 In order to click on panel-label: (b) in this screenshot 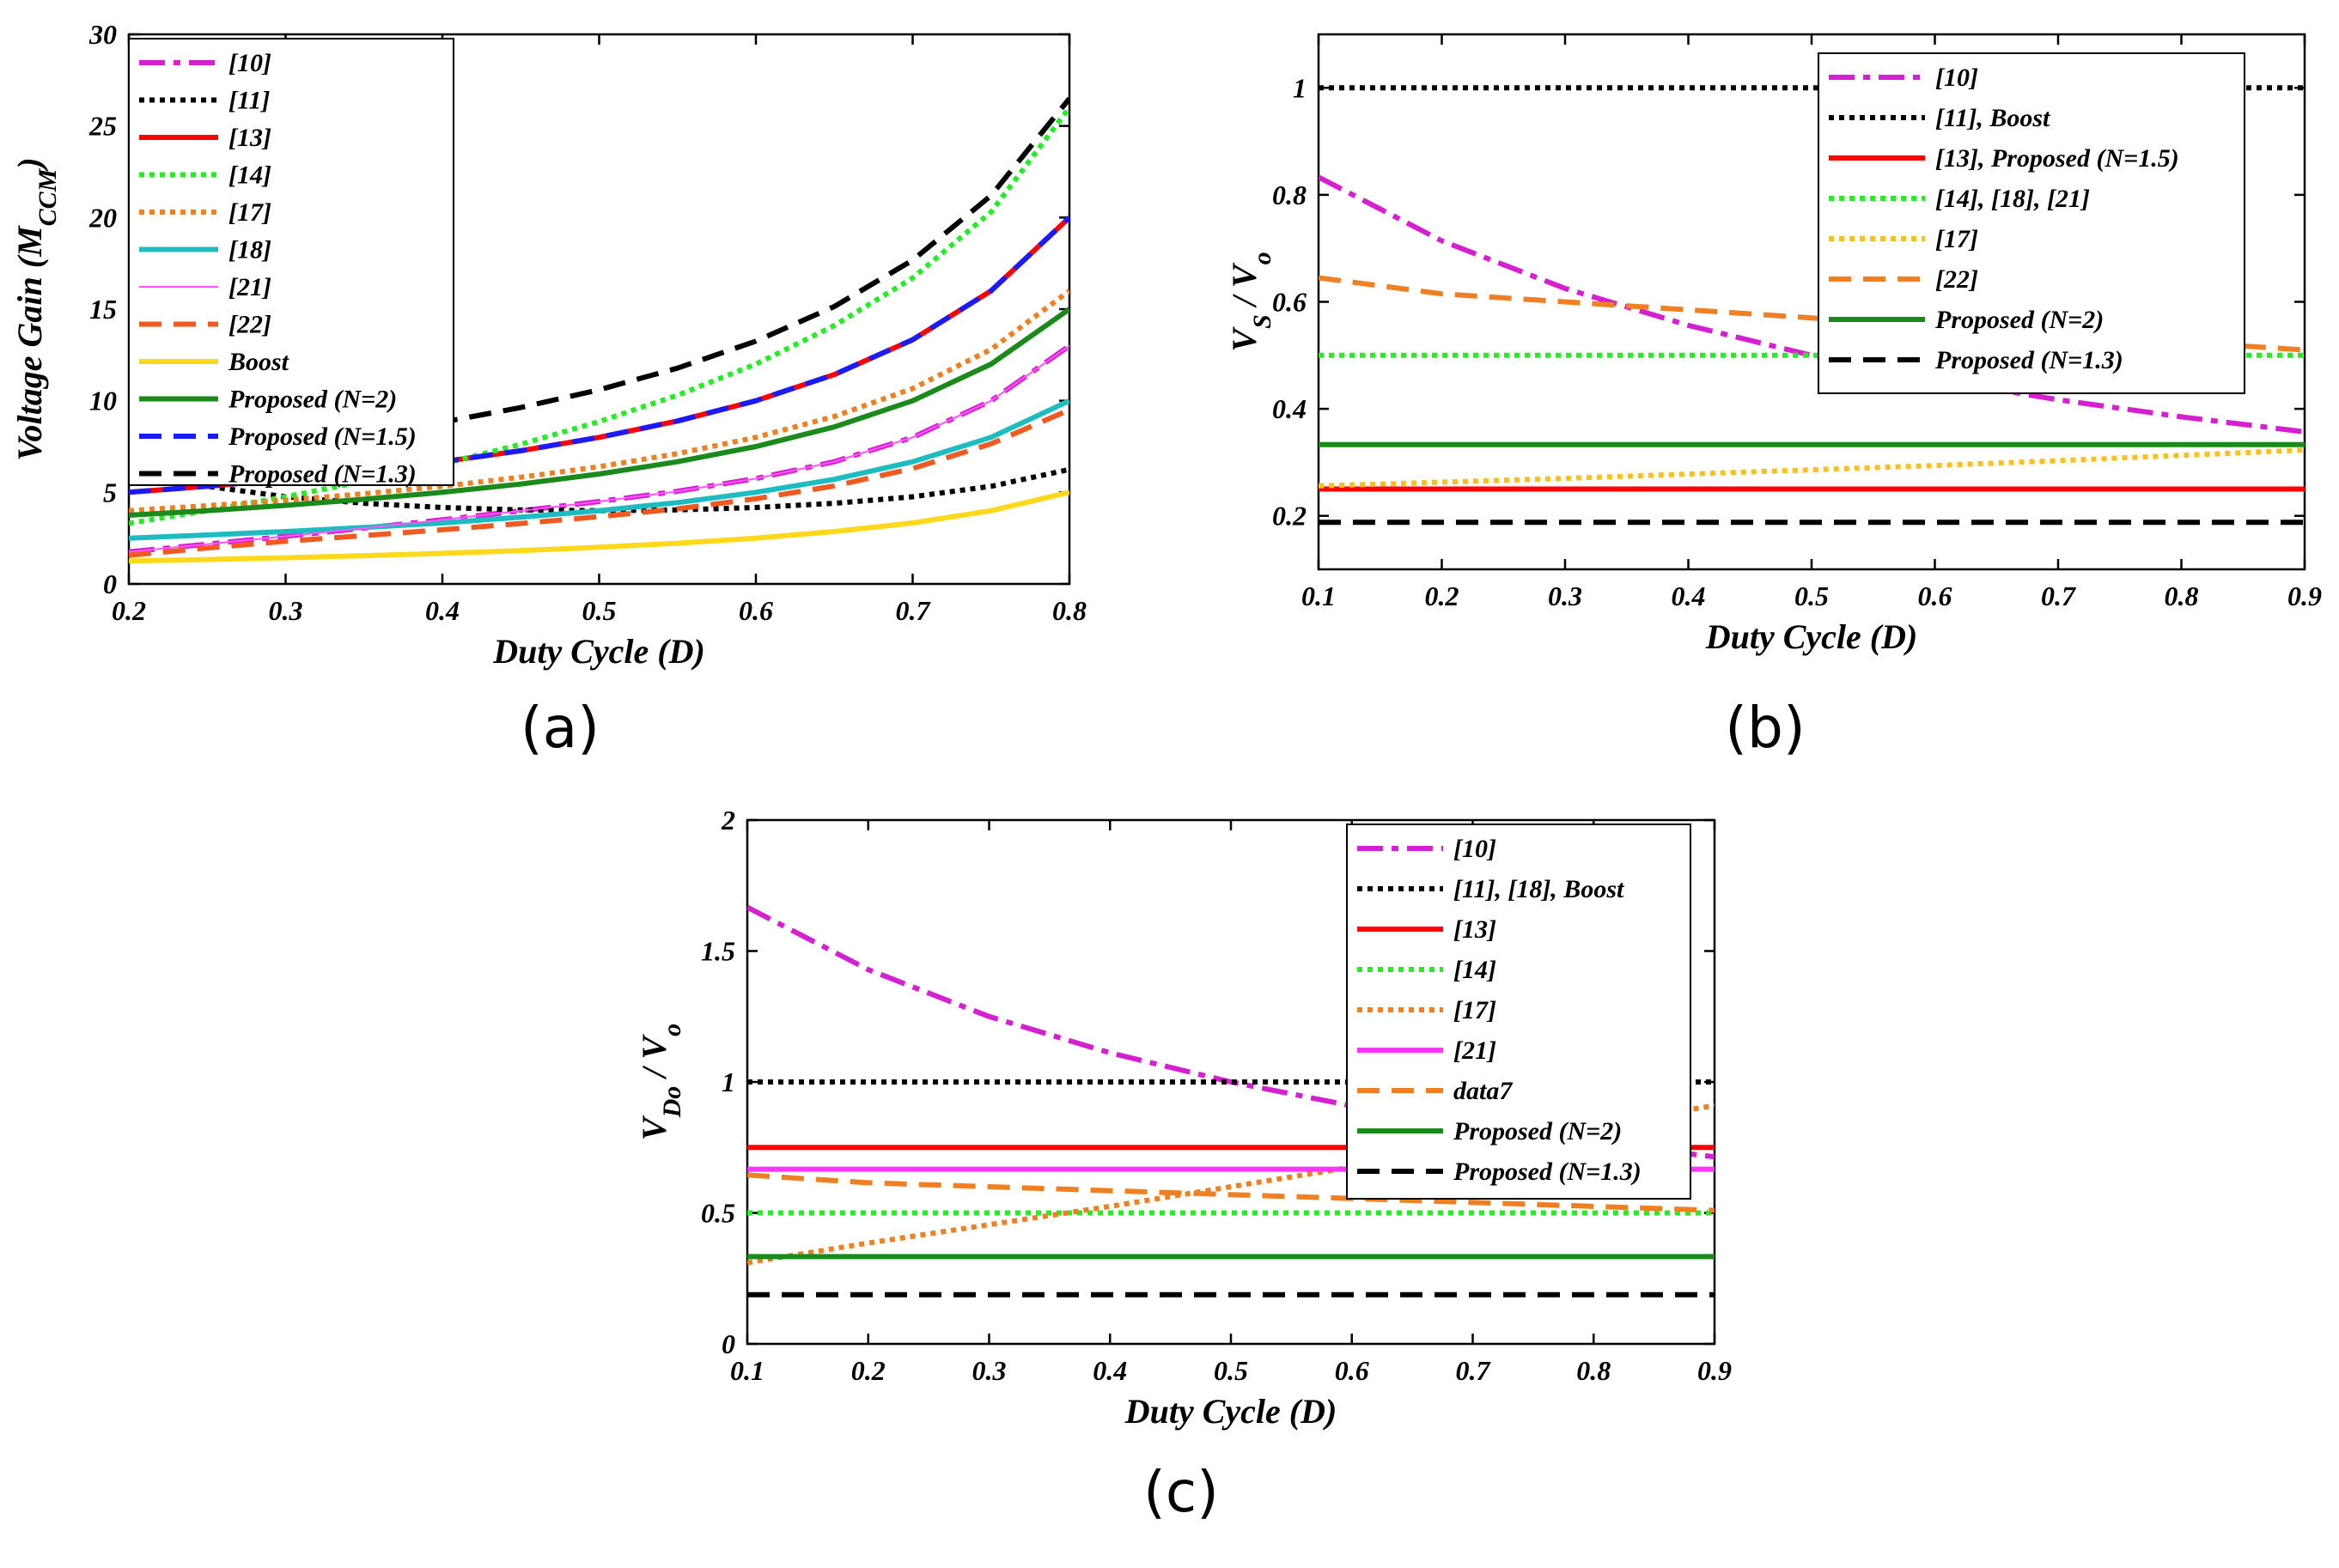, I will do `click(1765, 728)`.